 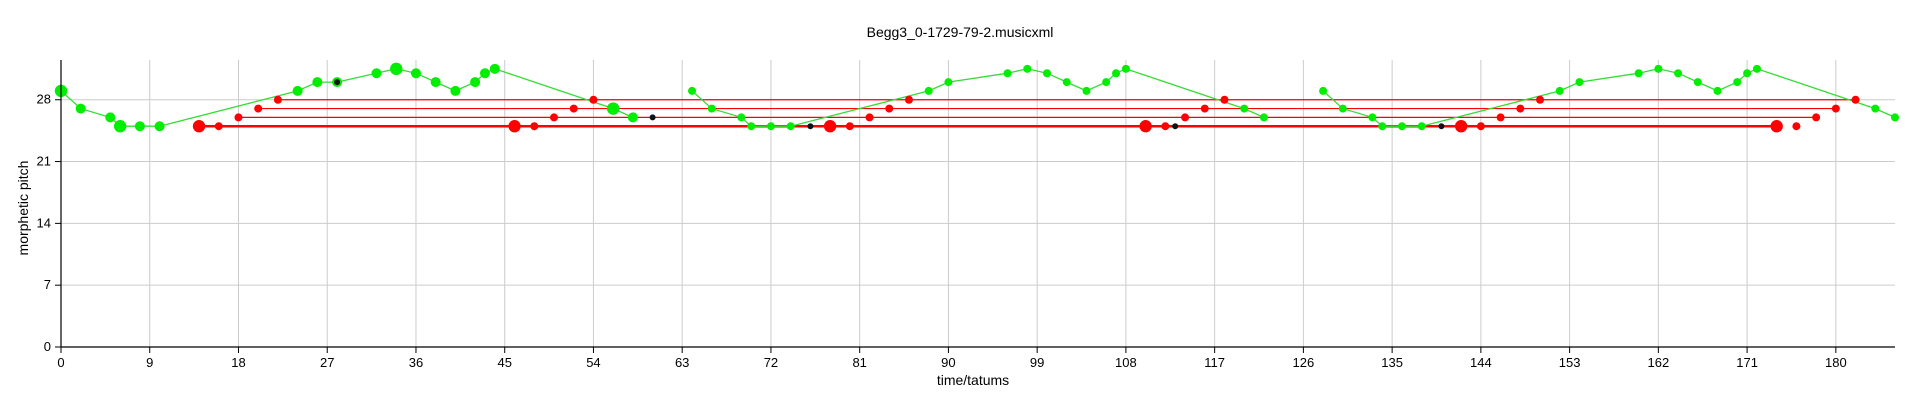 I want to click on y-tick-label: 21, so click(x=44, y=161).